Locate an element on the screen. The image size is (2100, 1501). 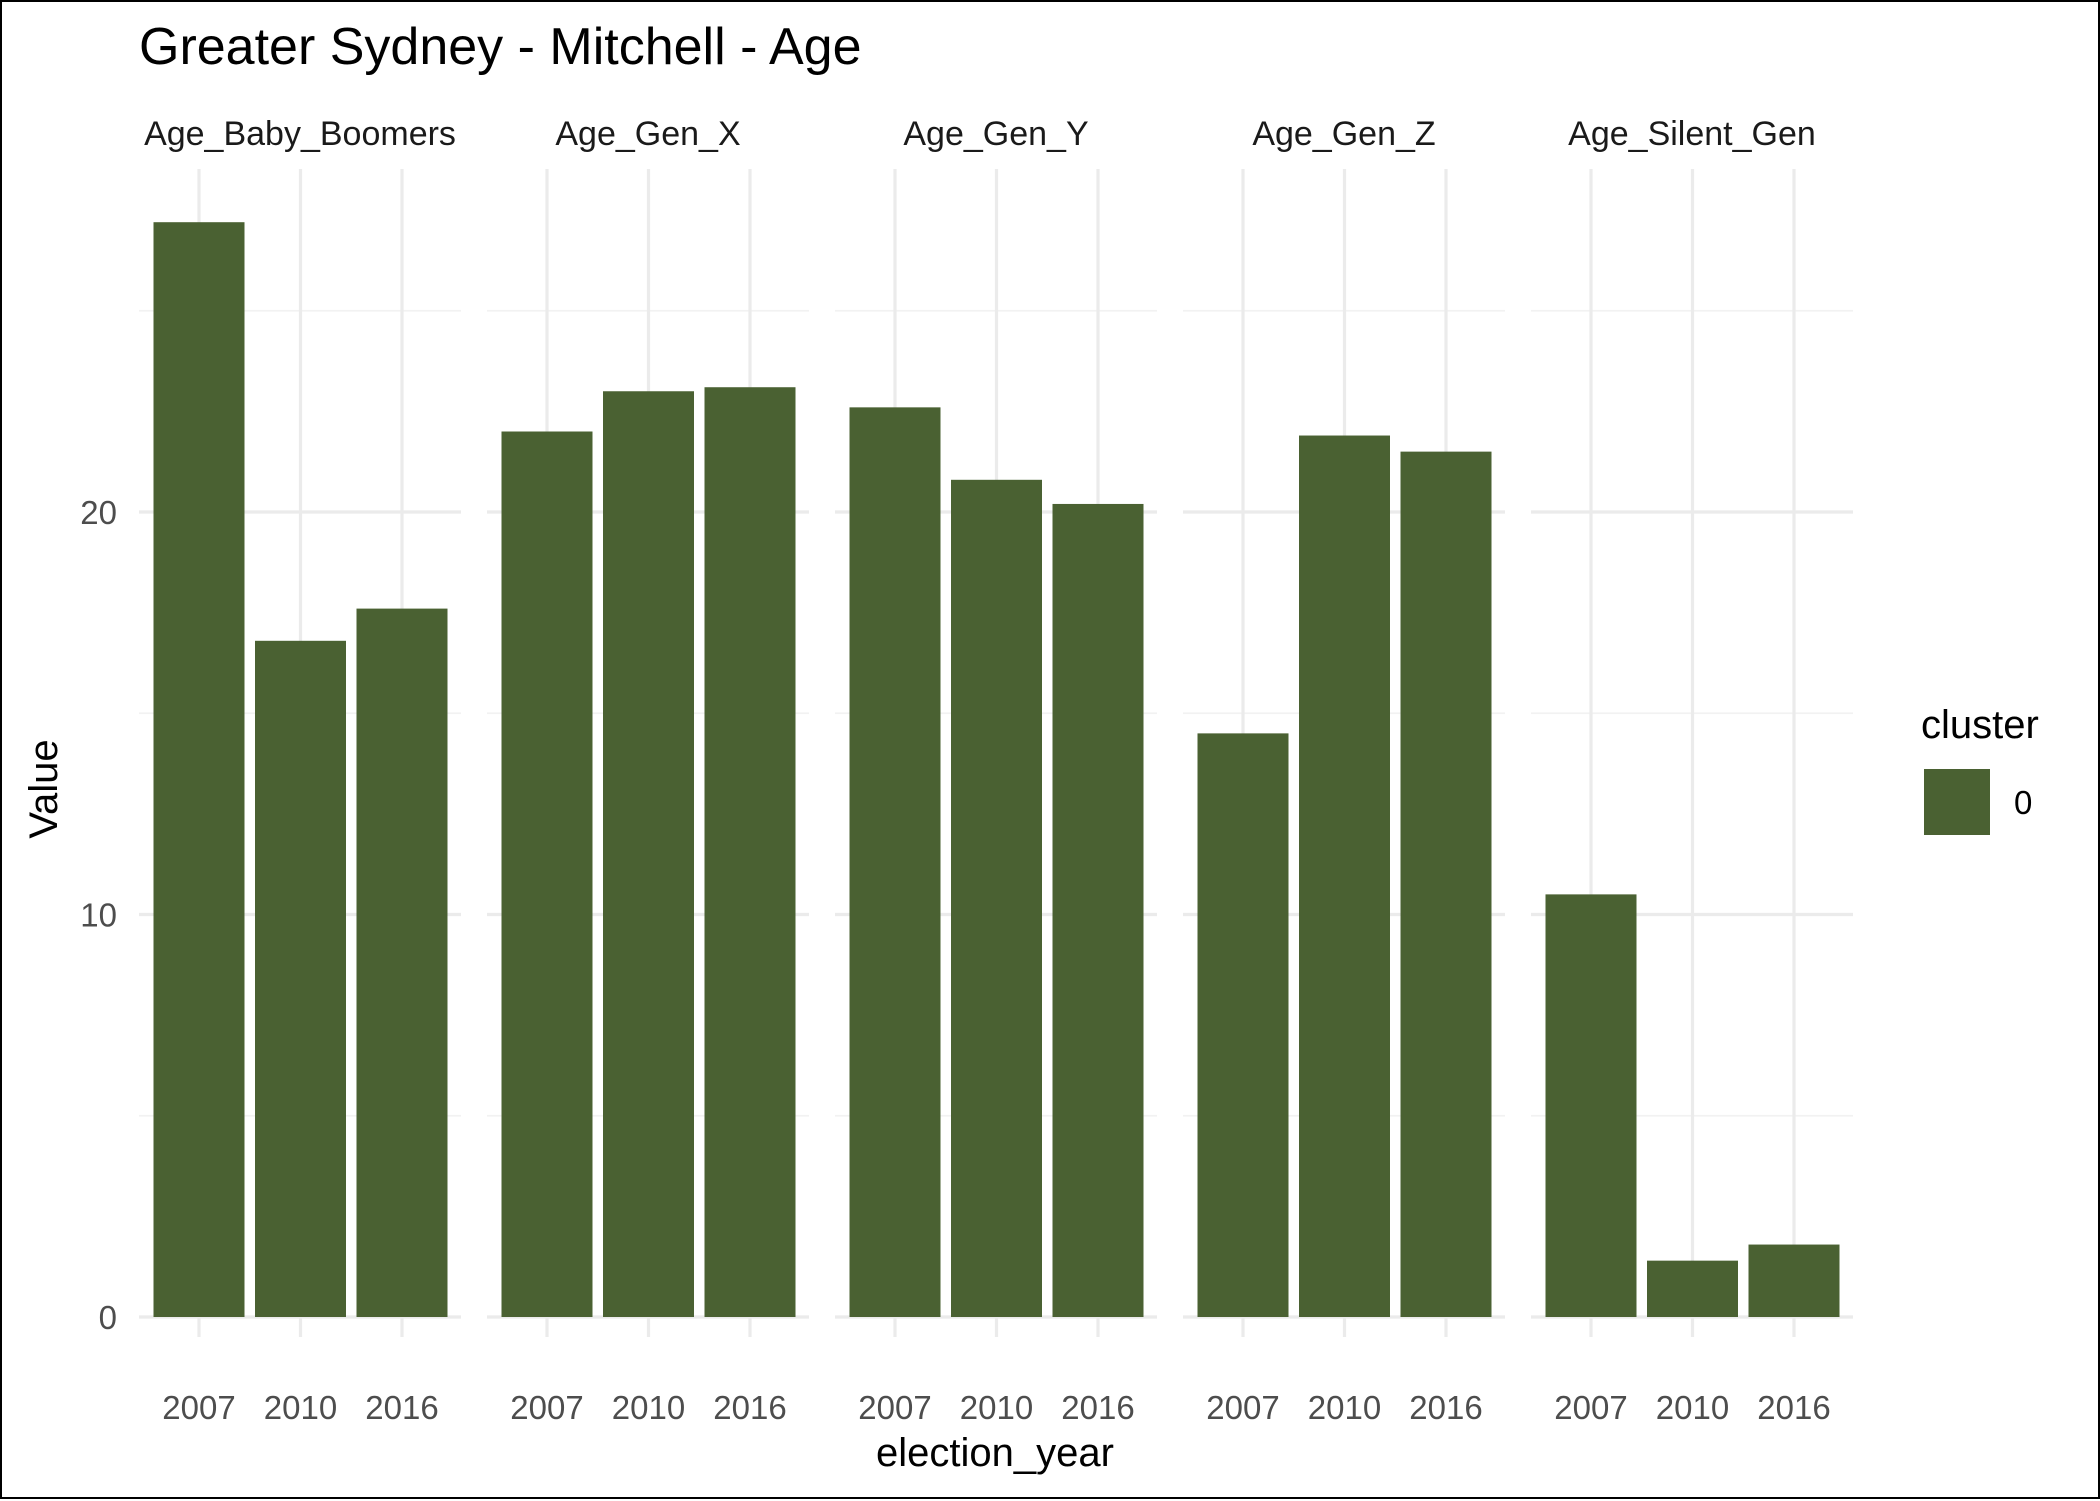
facet-panel-Age_Silent_Gen: 2007 2010 2016 Age_Silent_Gen is located at coordinates (1692, 770).